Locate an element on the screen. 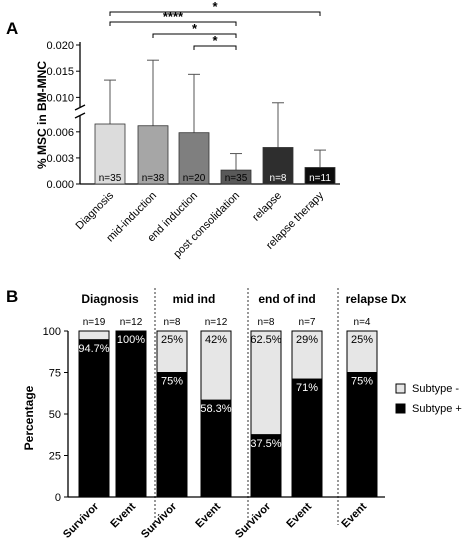  panel-b-n-label: n=19 is located at coordinates (94, 322).